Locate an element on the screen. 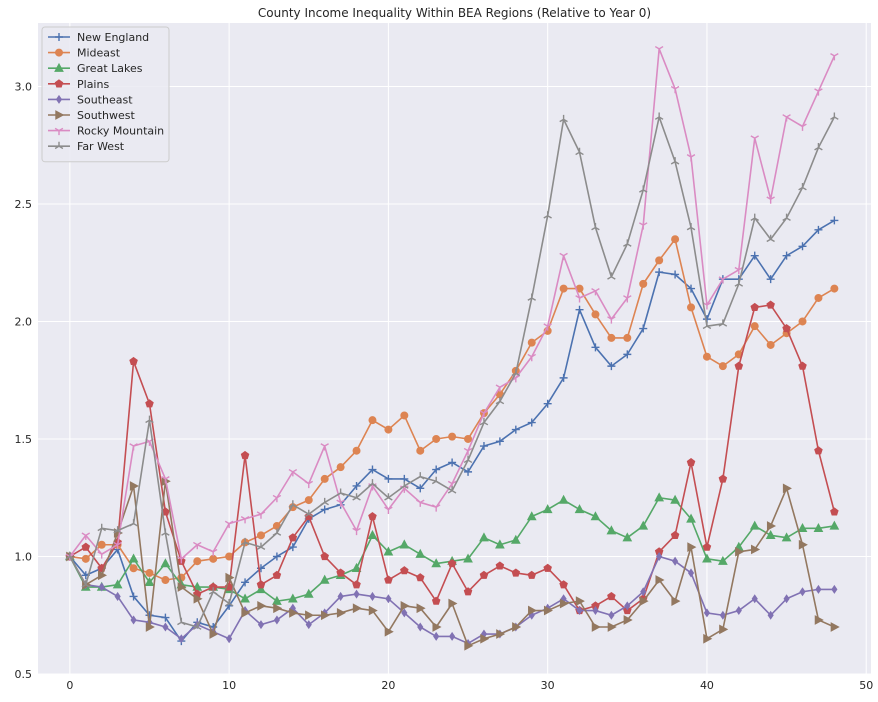 This screenshot has width=878, height=702. x-tick-label: 40 is located at coordinates (707, 685).